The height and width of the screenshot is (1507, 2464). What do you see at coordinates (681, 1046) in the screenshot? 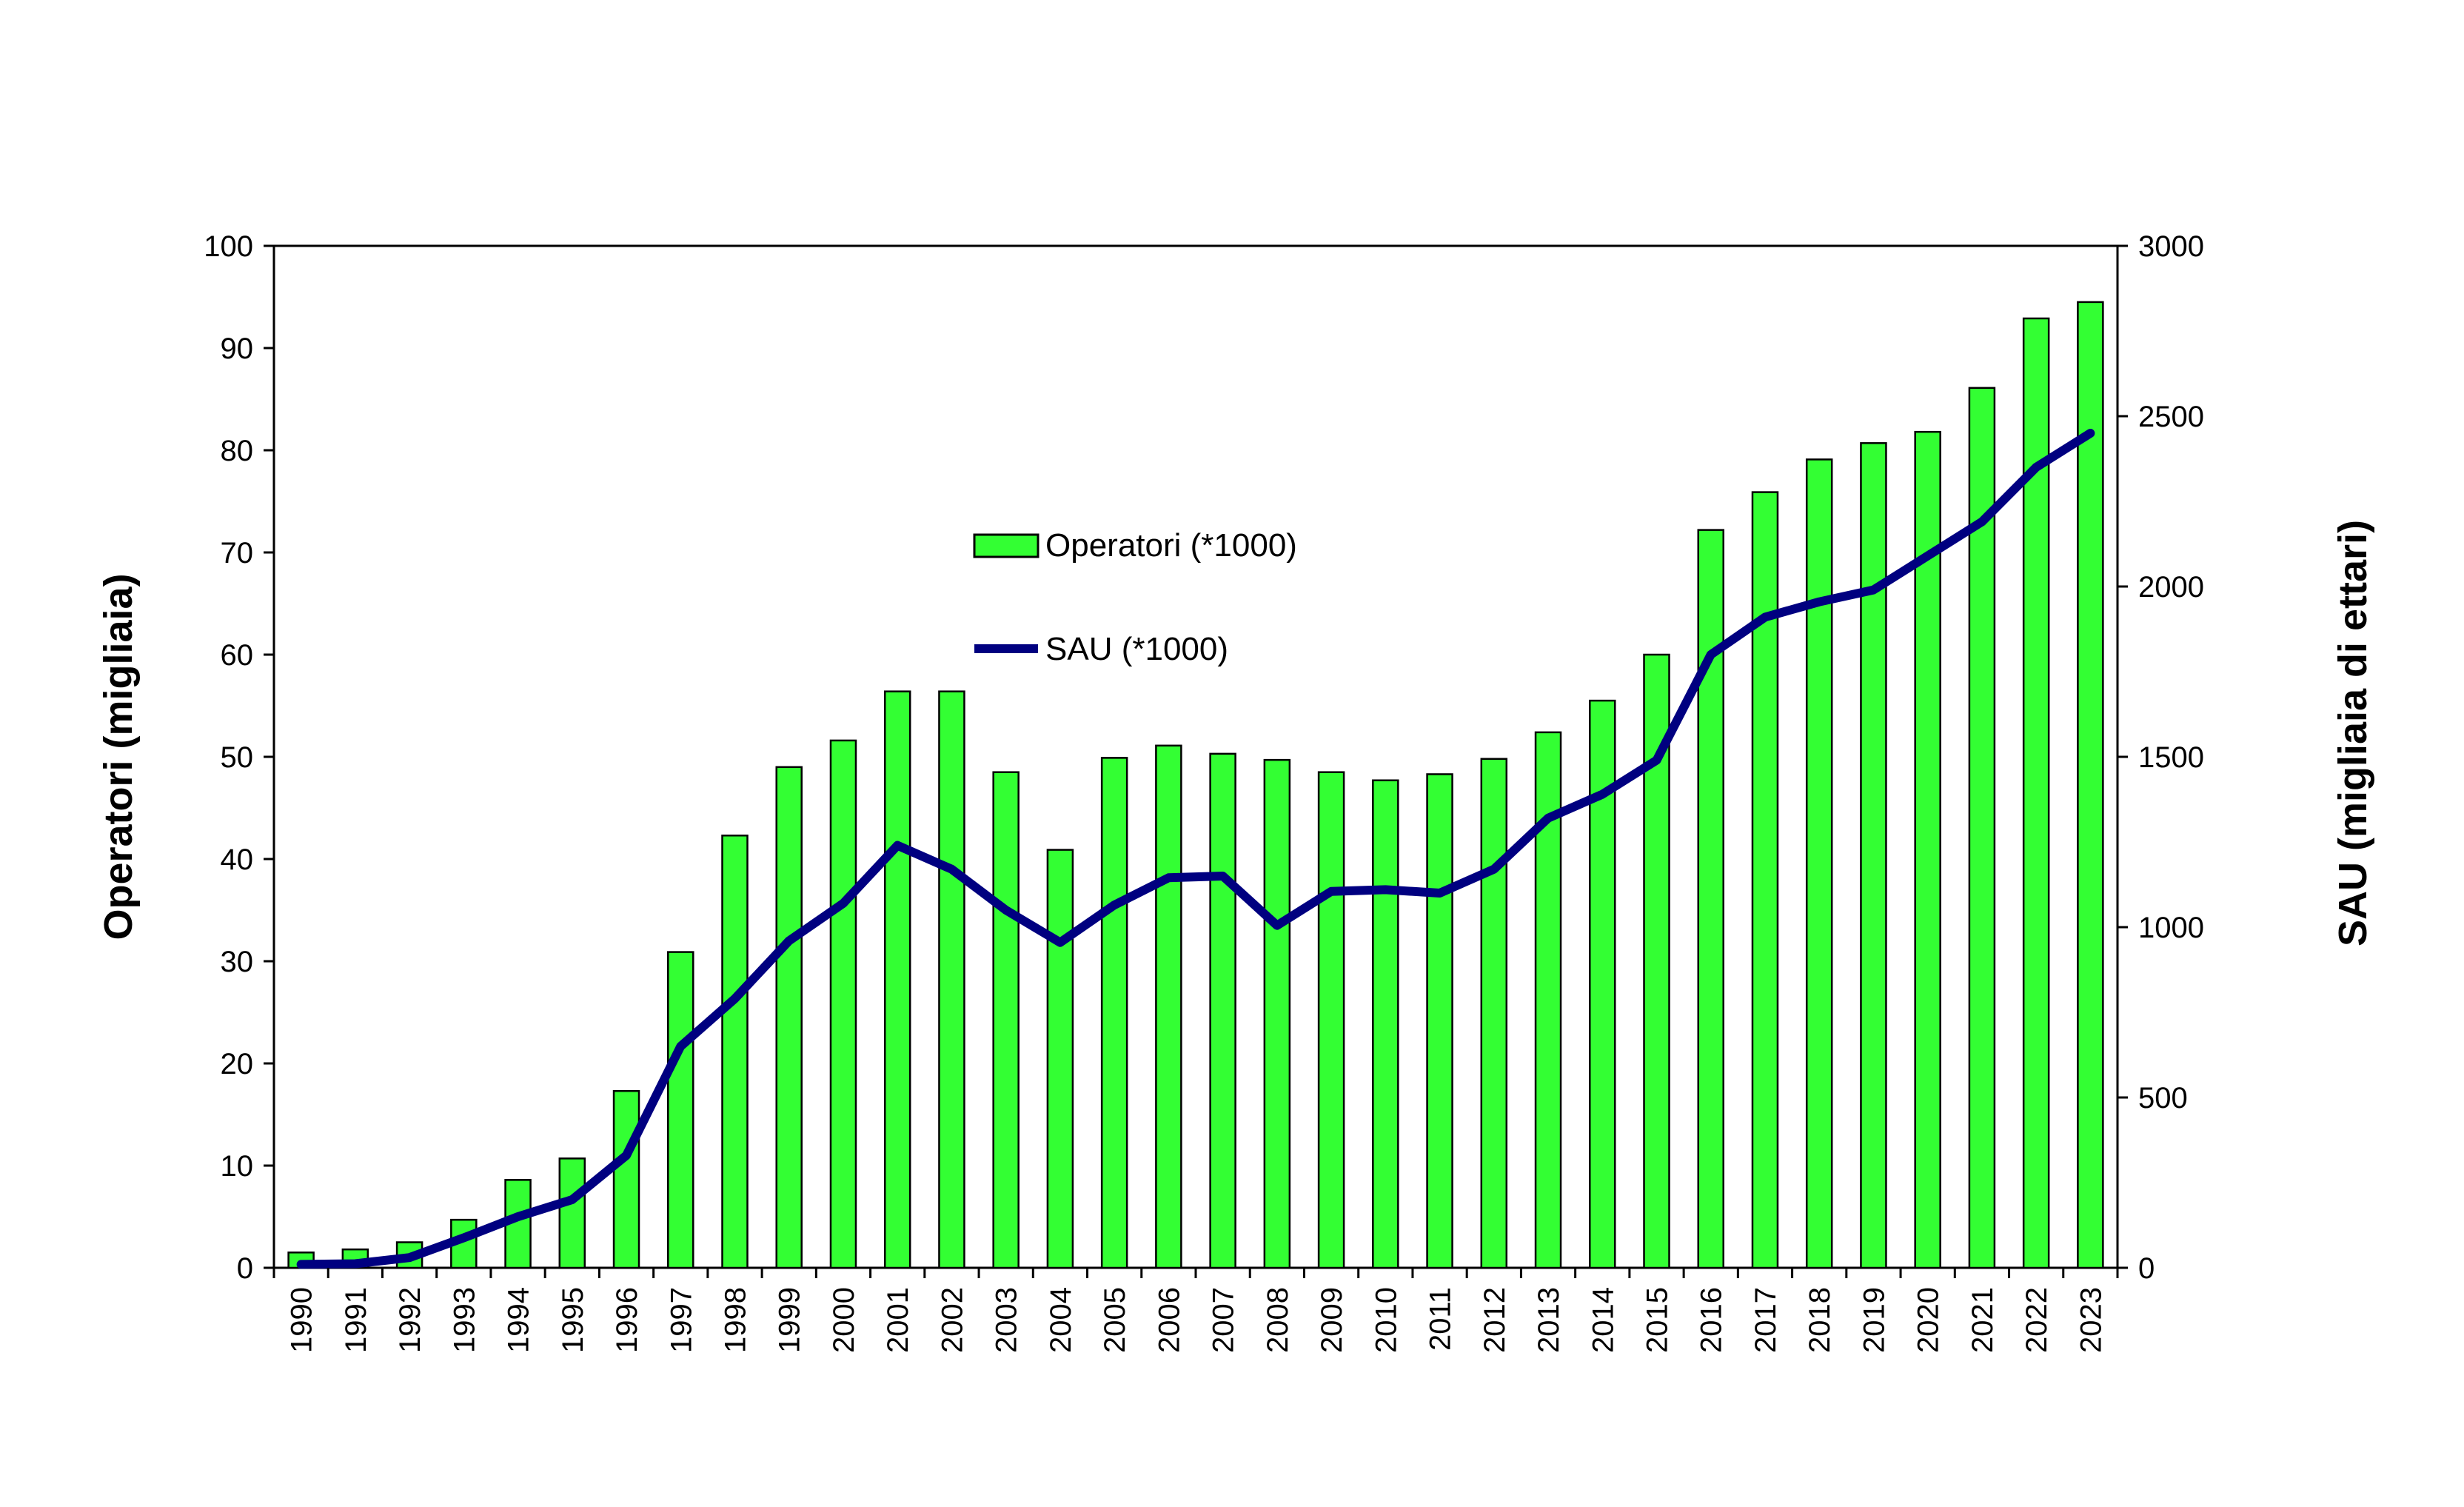
I see `sau-point-1997` at bounding box center [681, 1046].